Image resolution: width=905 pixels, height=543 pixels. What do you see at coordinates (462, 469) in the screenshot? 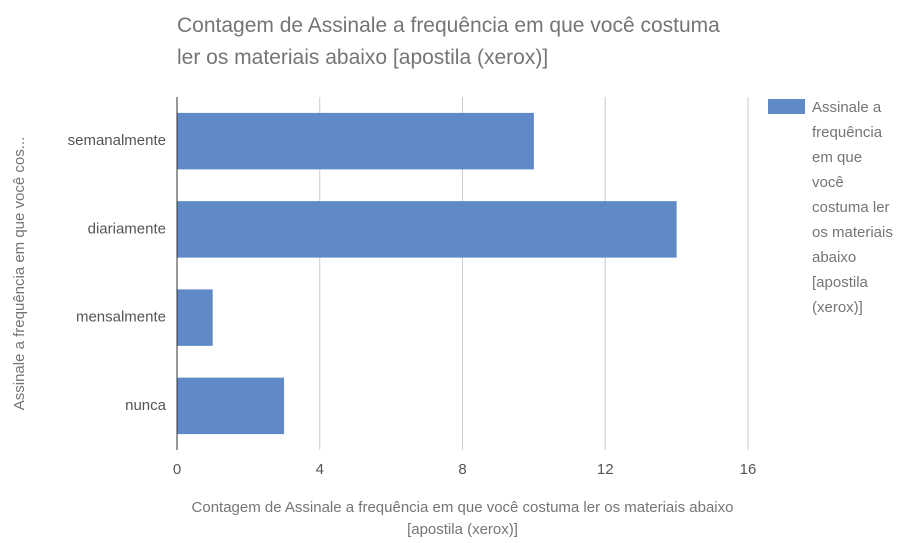
I see `x-tick-label: 8` at bounding box center [462, 469].